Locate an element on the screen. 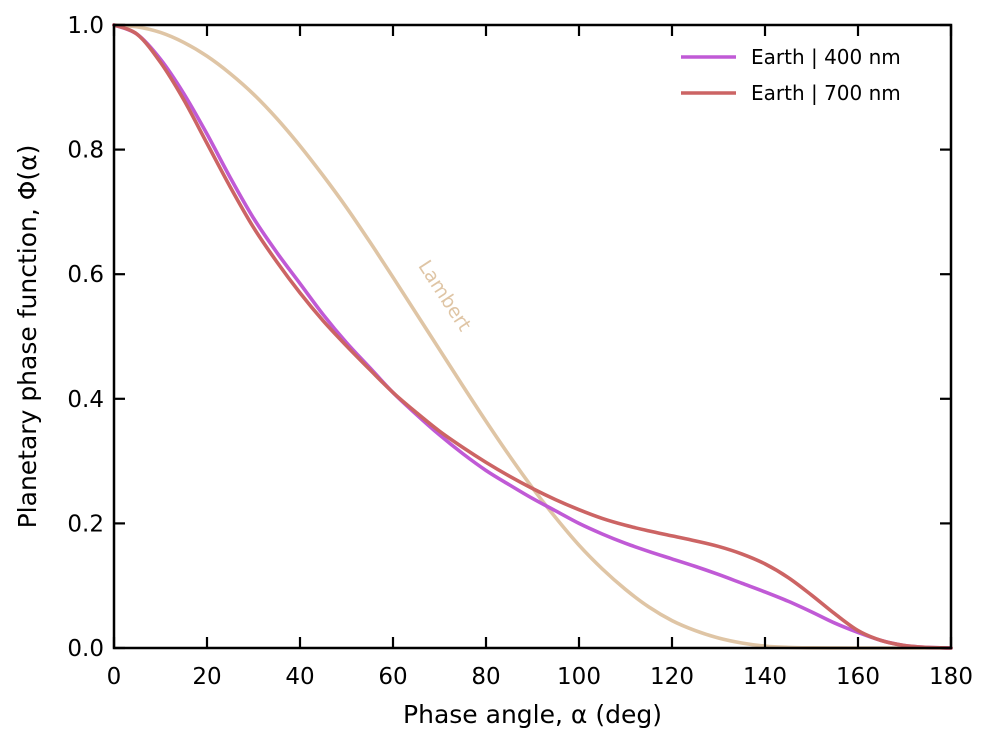  x-tick-label: 180 is located at coordinates (951, 677).